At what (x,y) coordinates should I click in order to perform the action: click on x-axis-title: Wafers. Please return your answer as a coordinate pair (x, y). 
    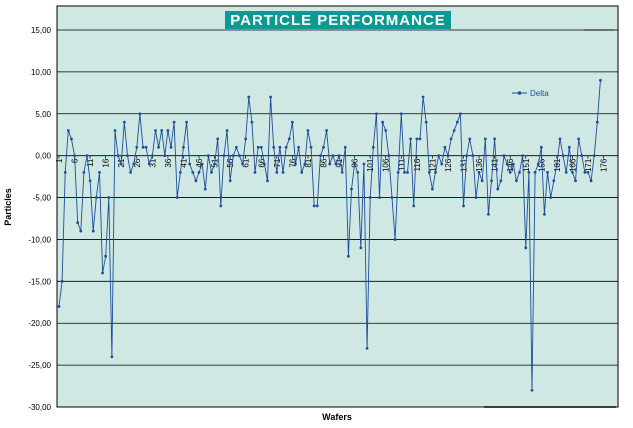
    Looking at the image, I should click on (337, 417).